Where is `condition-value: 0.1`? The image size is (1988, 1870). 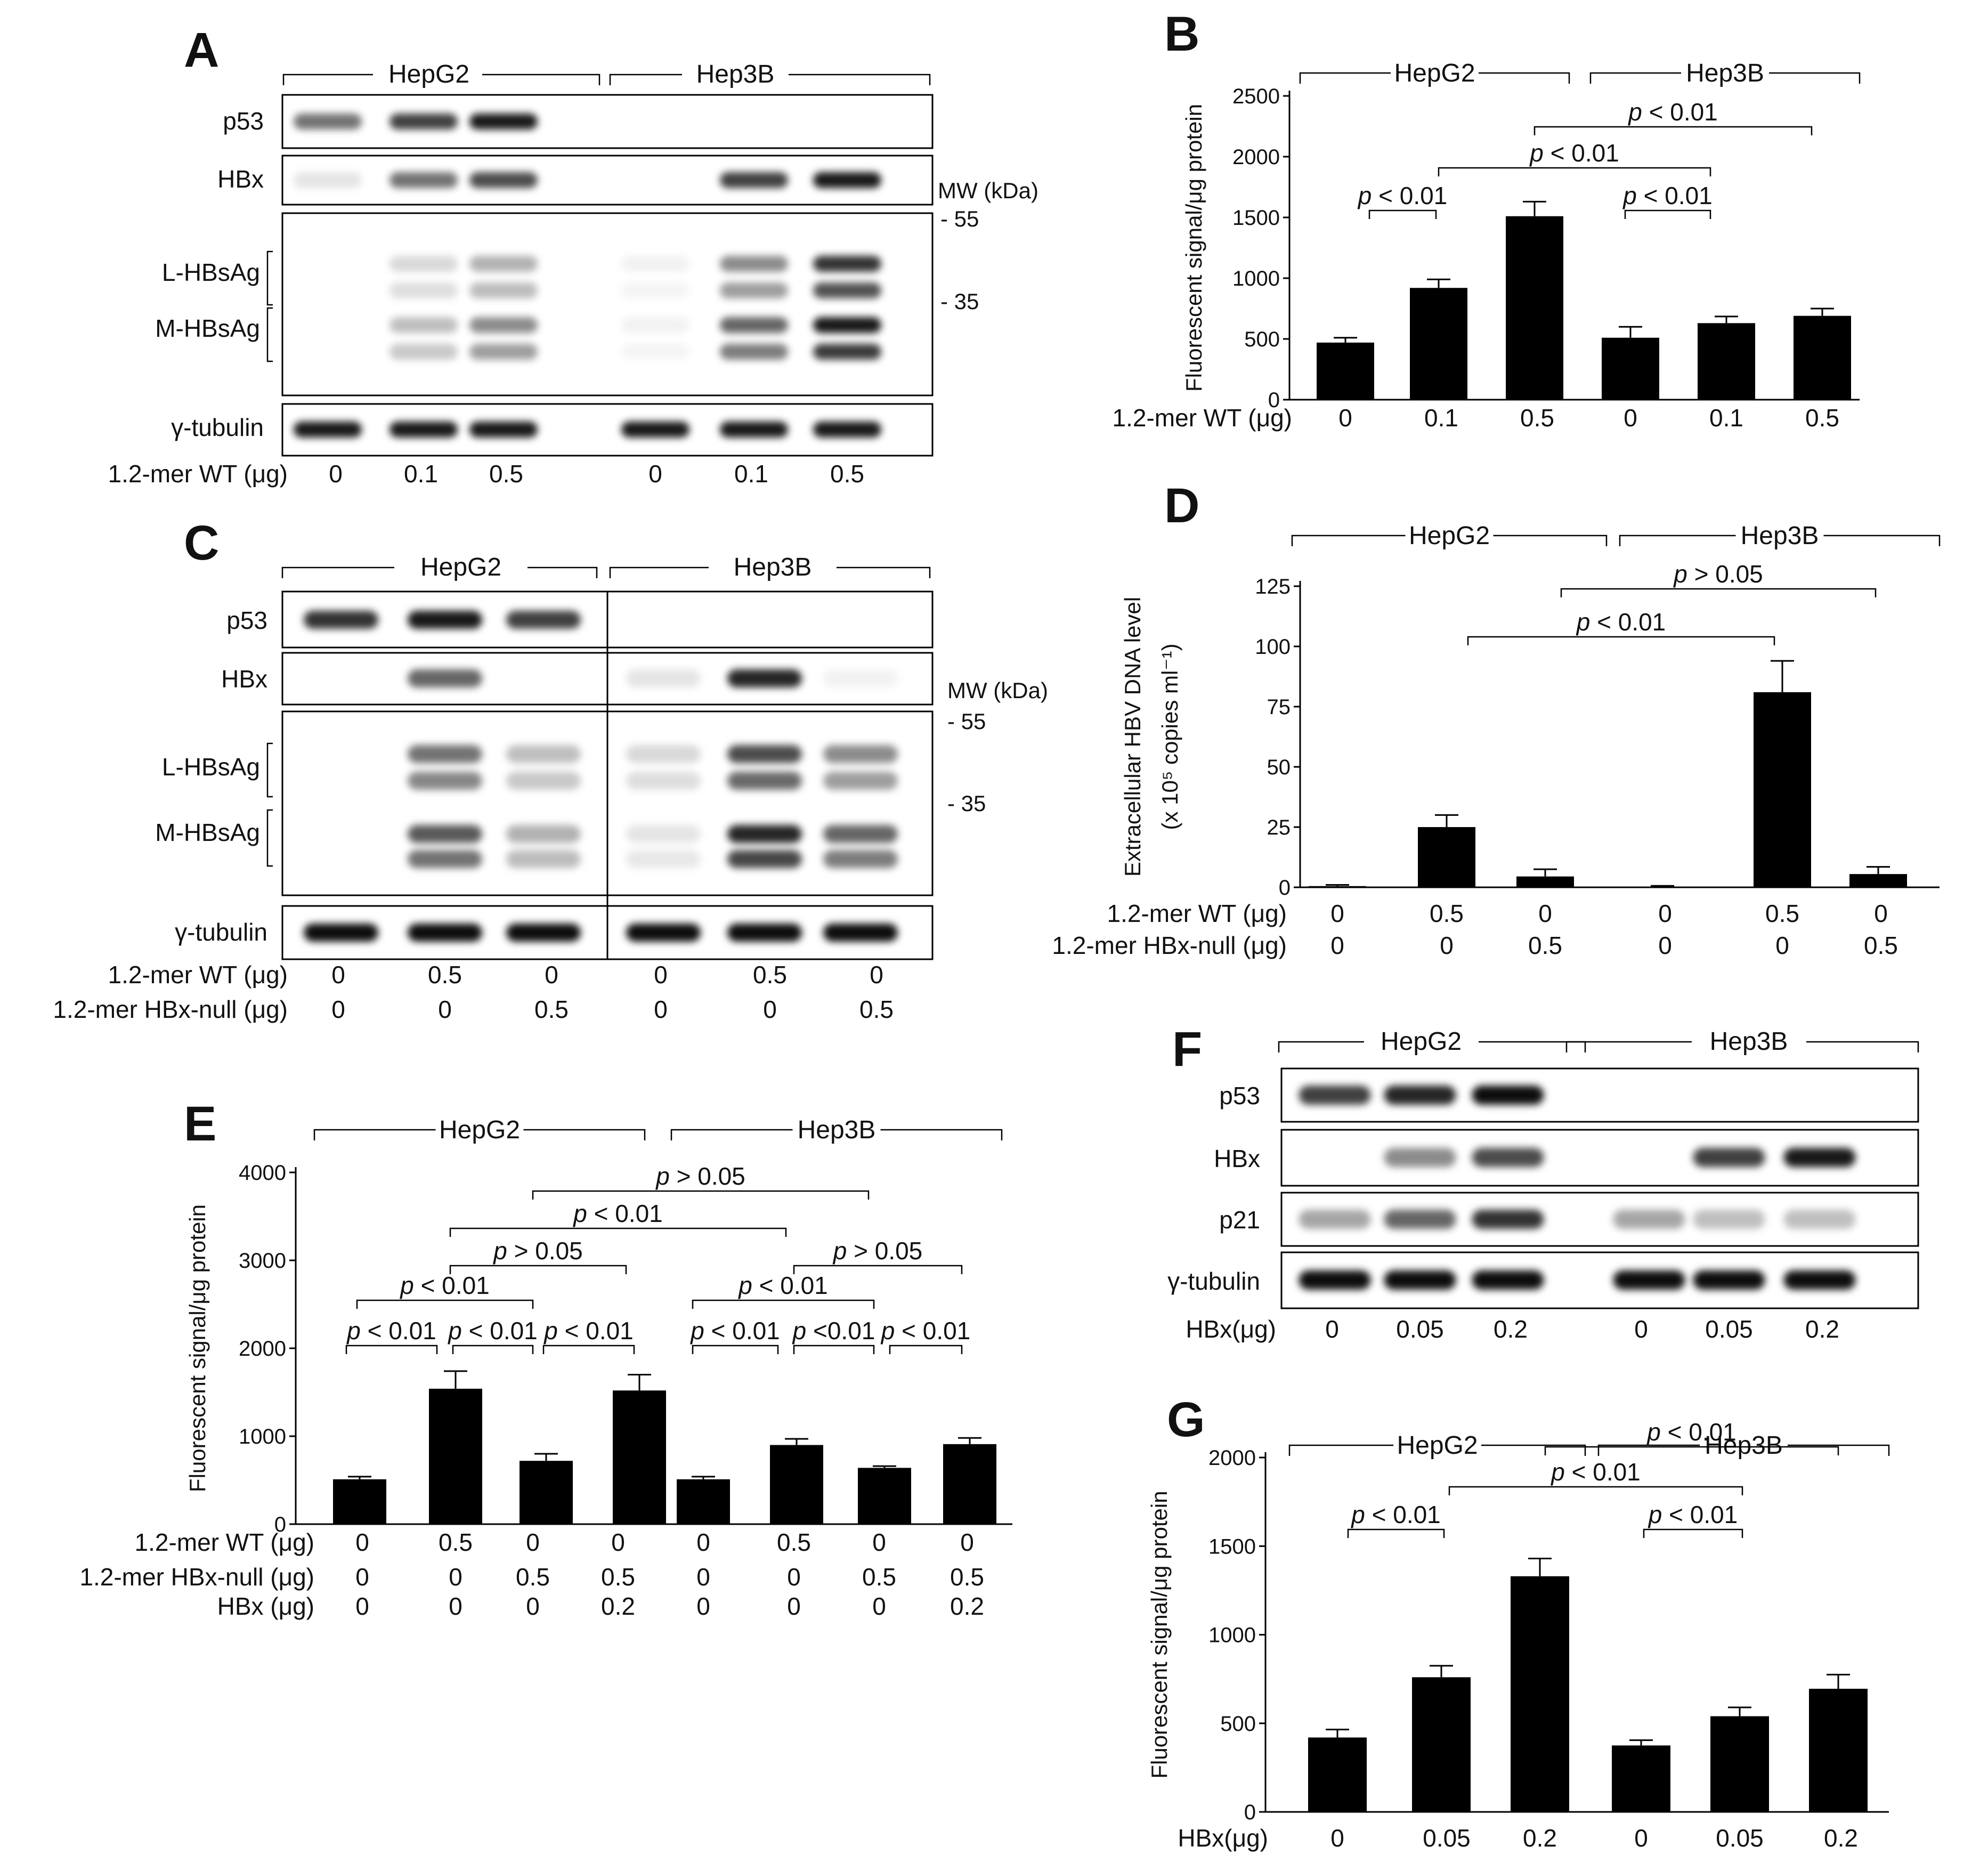
condition-value: 0.1 is located at coordinates (751, 474).